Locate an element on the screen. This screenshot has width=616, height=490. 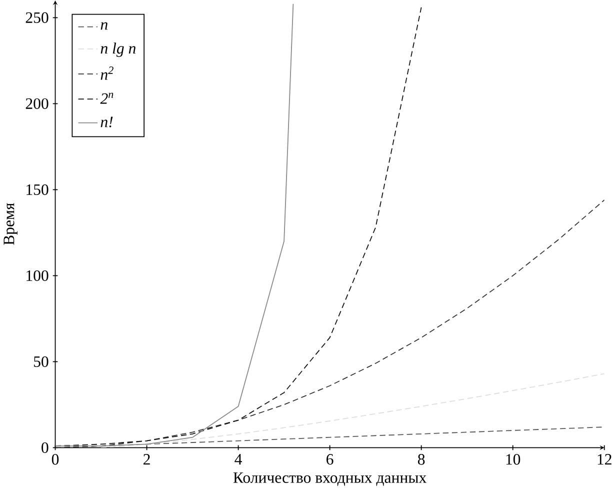
legend-label: n is located at coordinates (104, 26).